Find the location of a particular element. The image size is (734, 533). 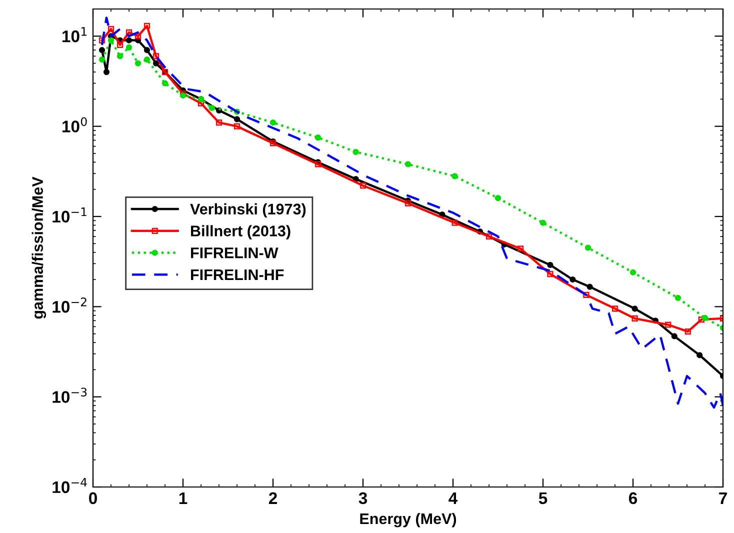

y-axis-title: gamma/fission/MeV is located at coordinates (39, 247).